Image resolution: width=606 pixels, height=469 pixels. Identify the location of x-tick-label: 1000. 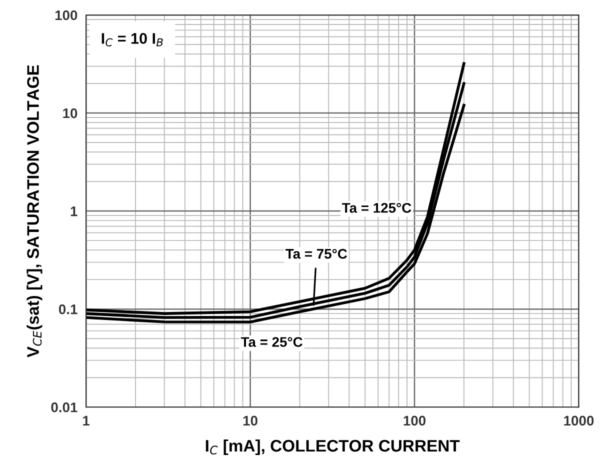
(579, 421).